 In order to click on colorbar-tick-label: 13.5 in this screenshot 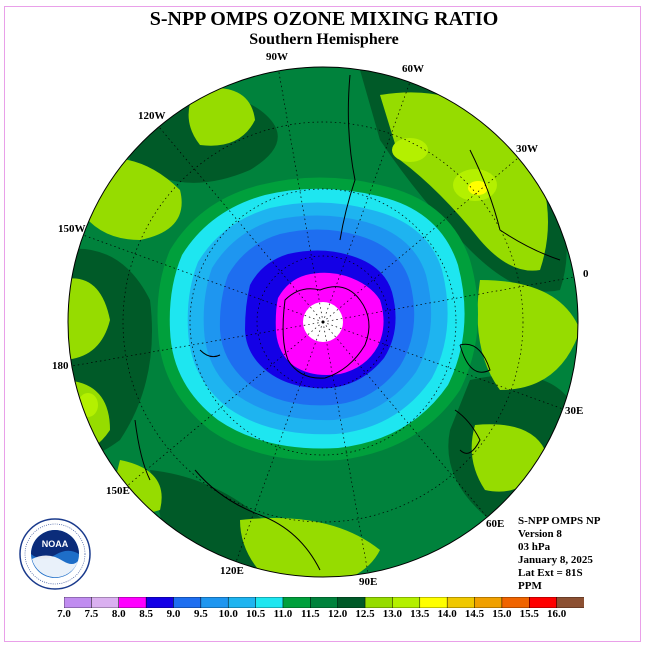, I will do `click(420, 614)`.